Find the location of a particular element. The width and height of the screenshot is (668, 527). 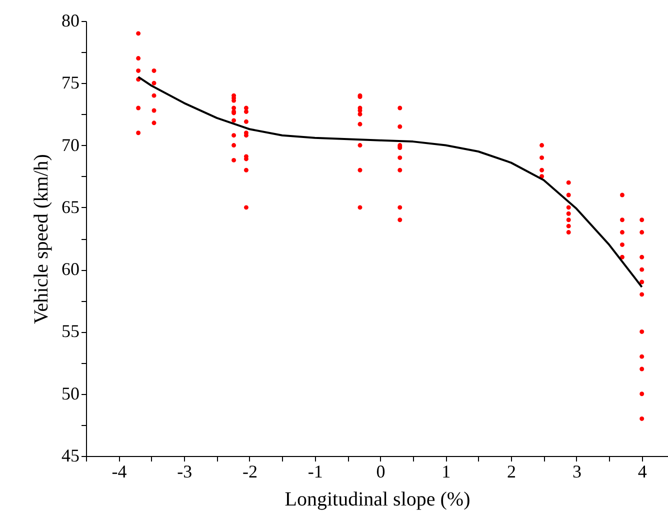

x-tick-label: 0 is located at coordinates (381, 472).